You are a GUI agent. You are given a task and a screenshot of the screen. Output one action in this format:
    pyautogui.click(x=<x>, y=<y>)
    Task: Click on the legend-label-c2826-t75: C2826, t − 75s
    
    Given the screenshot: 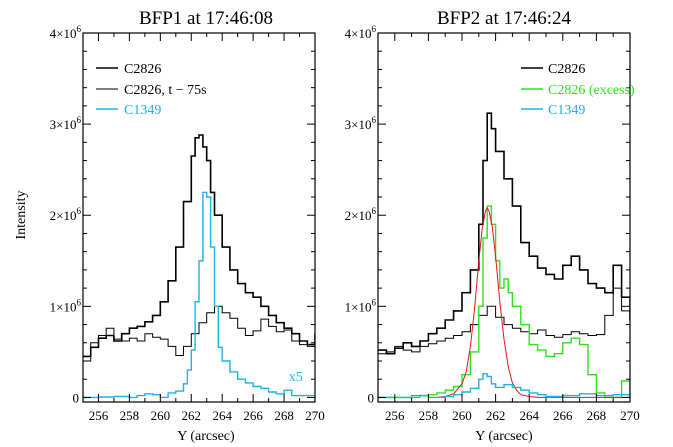 What is the action you would take?
    pyautogui.click(x=165, y=90)
    